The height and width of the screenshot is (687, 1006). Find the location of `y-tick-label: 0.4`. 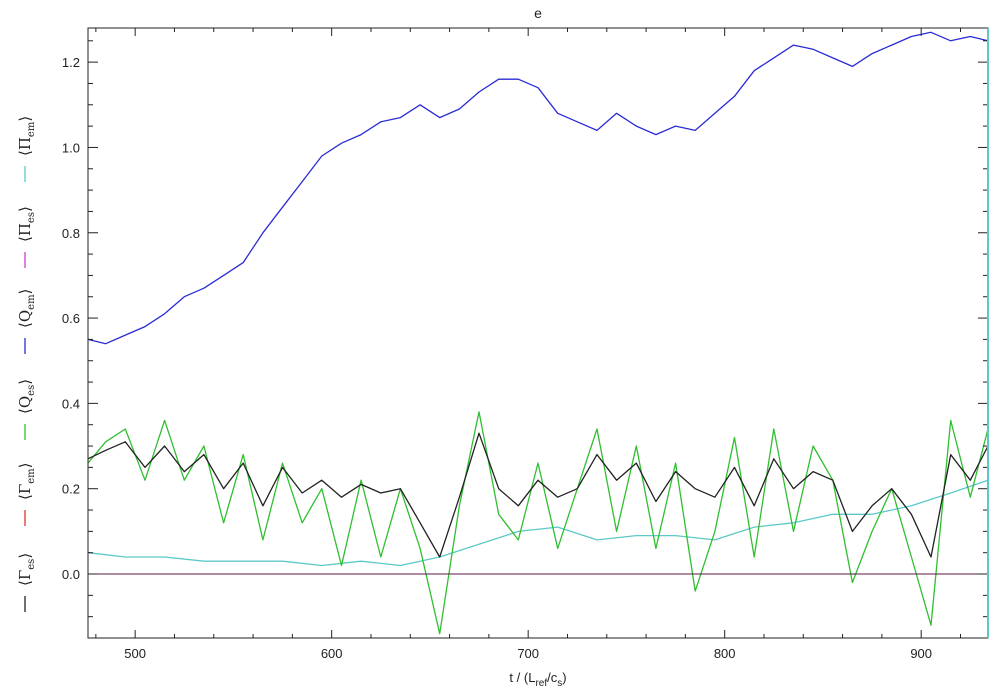

y-tick-label: 0.4 is located at coordinates (71, 403).